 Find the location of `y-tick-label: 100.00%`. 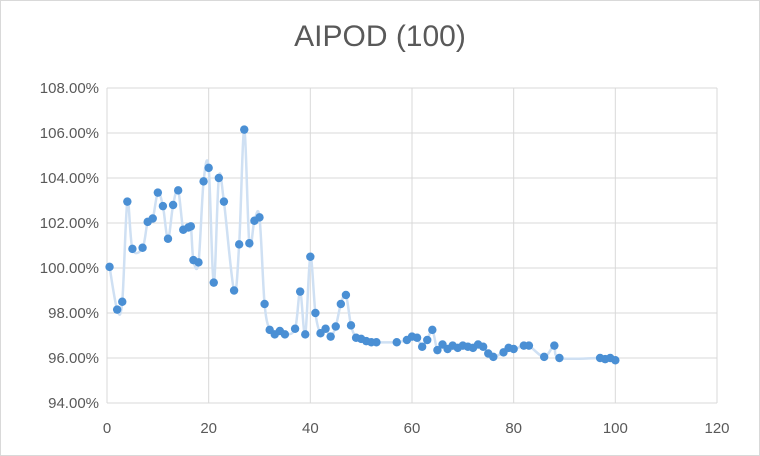

y-tick-label: 100.00% is located at coordinates (69, 268).